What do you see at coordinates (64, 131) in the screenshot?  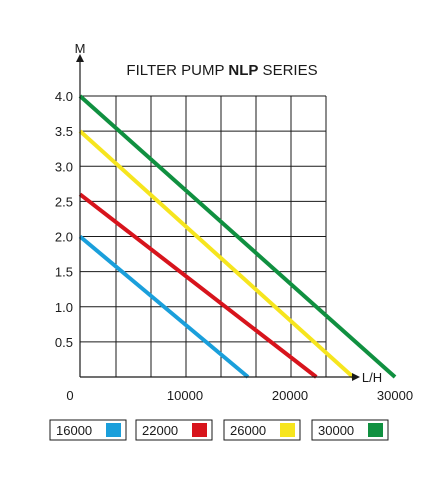 I see `y-tick-label: 3.5` at bounding box center [64, 131].